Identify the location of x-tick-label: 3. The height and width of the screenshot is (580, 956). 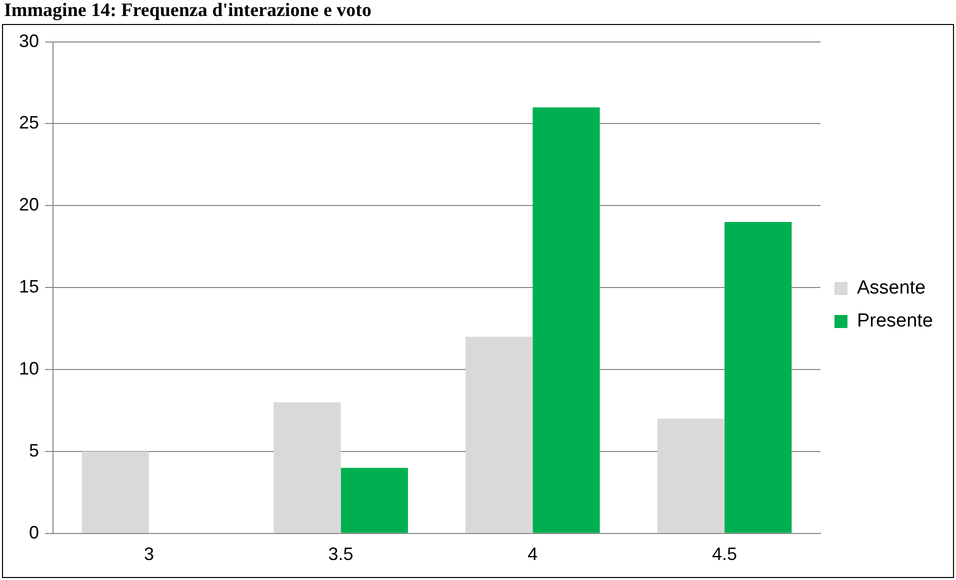
(149, 554).